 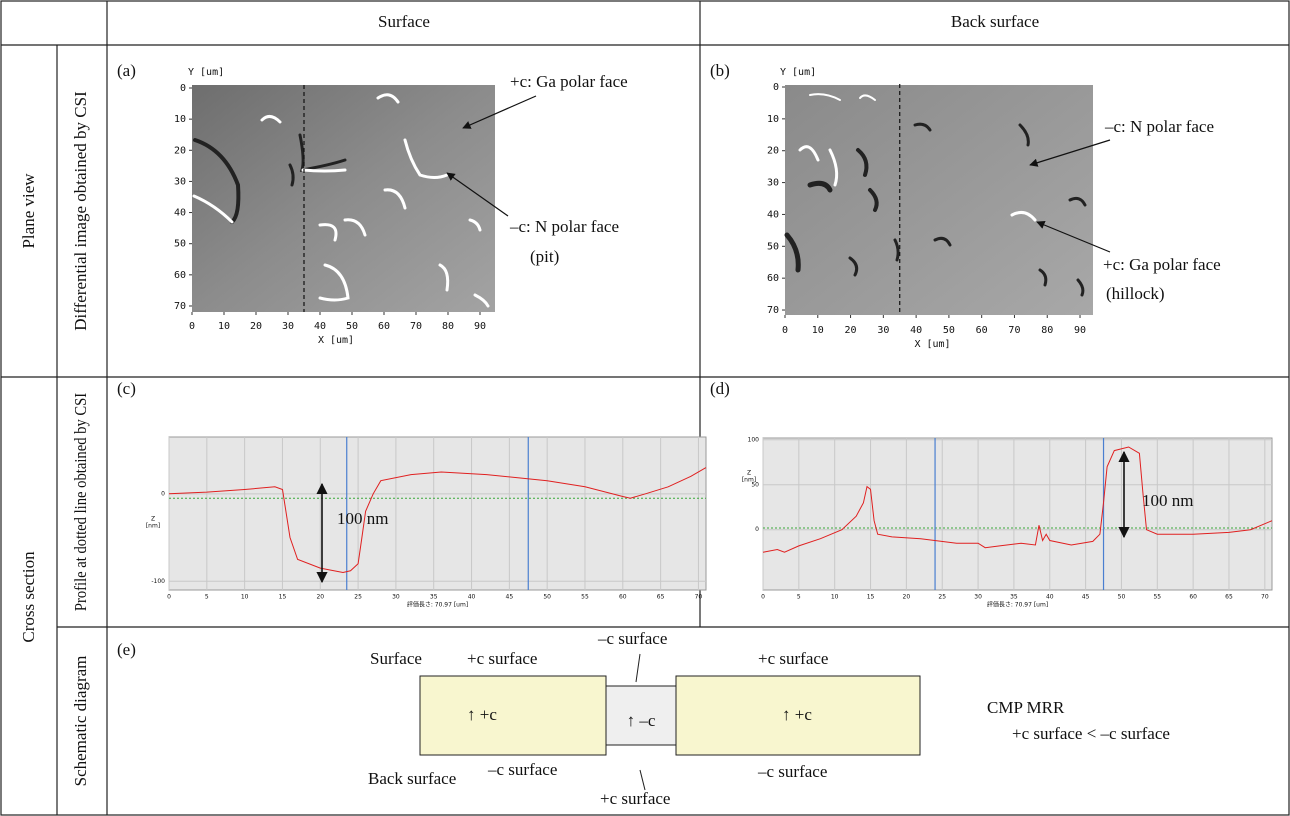 I want to click on x-tick-label: 25, so click(x=358, y=597).